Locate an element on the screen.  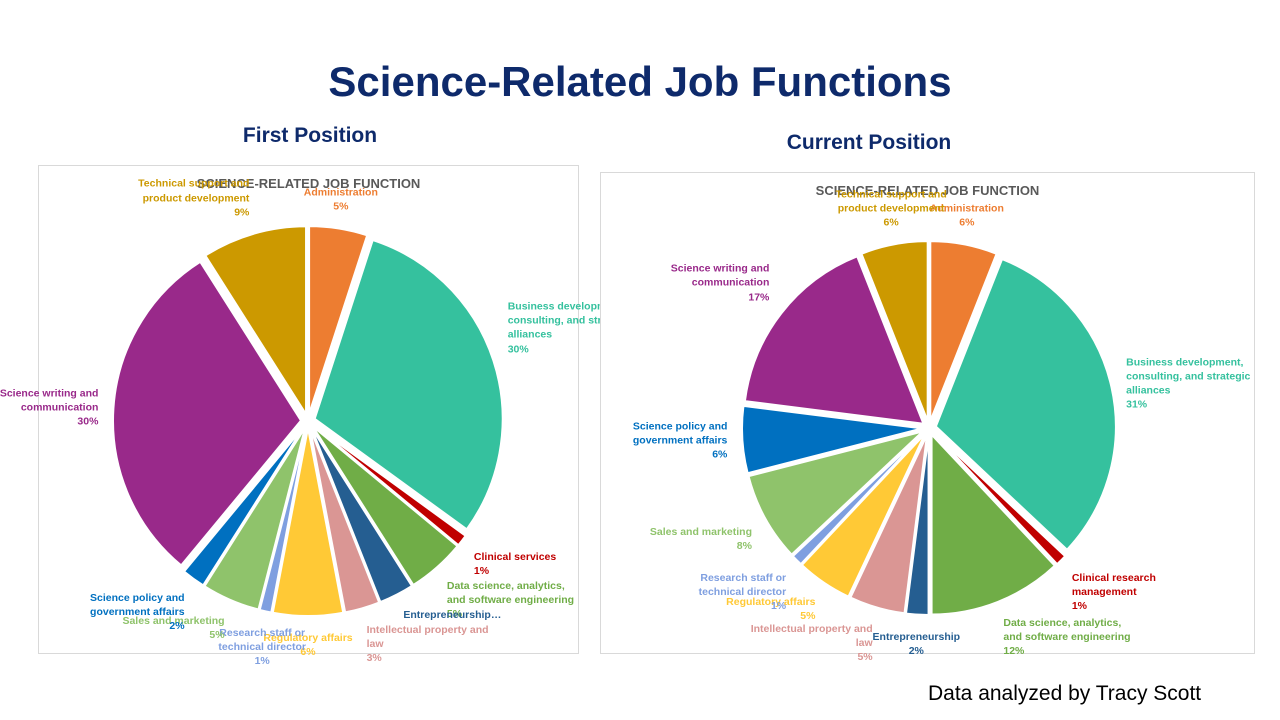
slice-label: Clinical research management 1% is located at coordinates (1137, 592).